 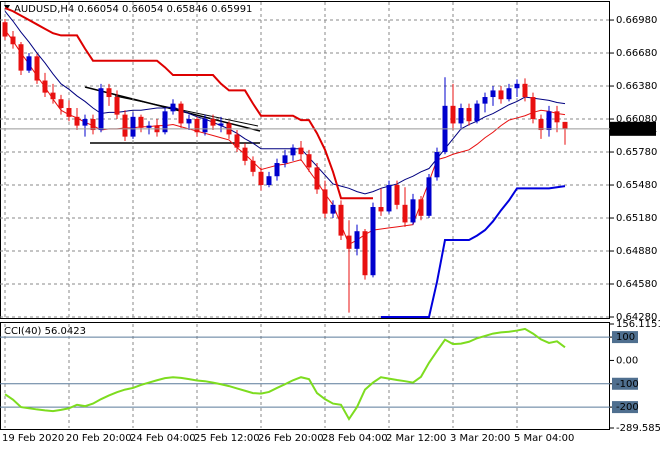 I want to click on symbol-icon, so click(x=7, y=7).